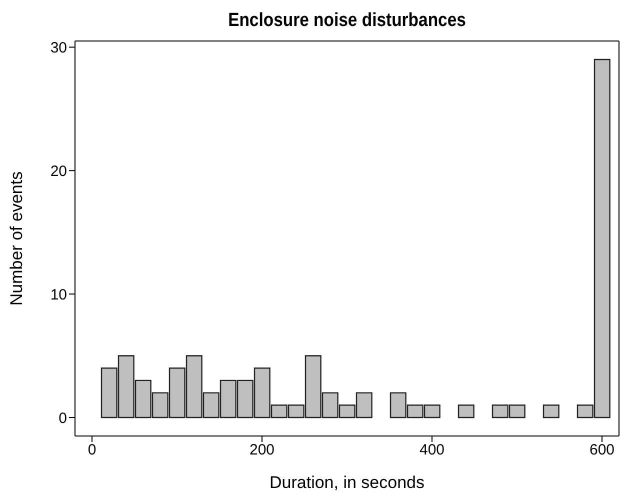  What do you see at coordinates (58, 295) in the screenshot?
I see `y-tick-label: 10` at bounding box center [58, 295].